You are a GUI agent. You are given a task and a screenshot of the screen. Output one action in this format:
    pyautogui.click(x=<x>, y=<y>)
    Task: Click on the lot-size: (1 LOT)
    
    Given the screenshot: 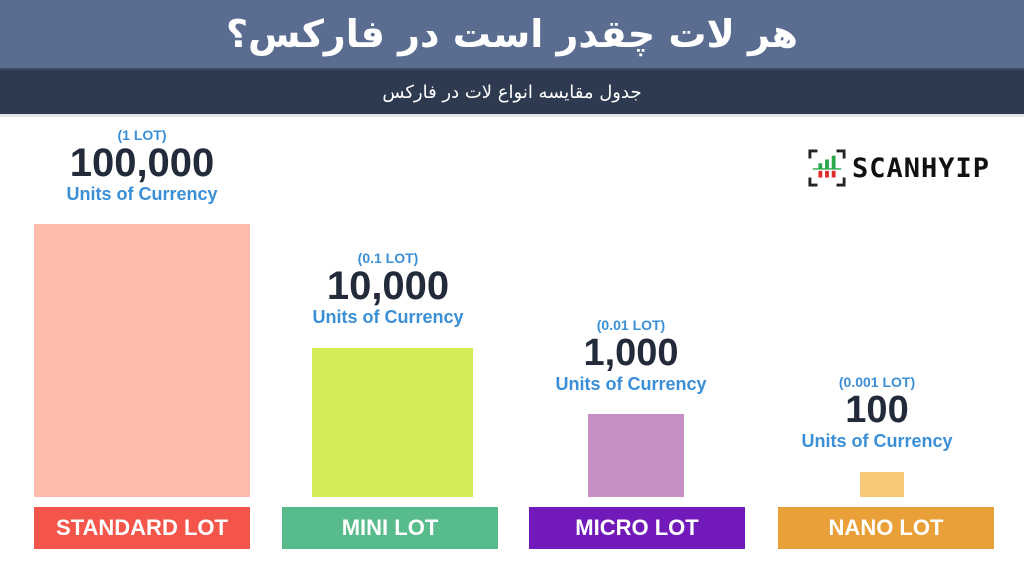 What is the action you would take?
    pyautogui.click(x=142, y=135)
    